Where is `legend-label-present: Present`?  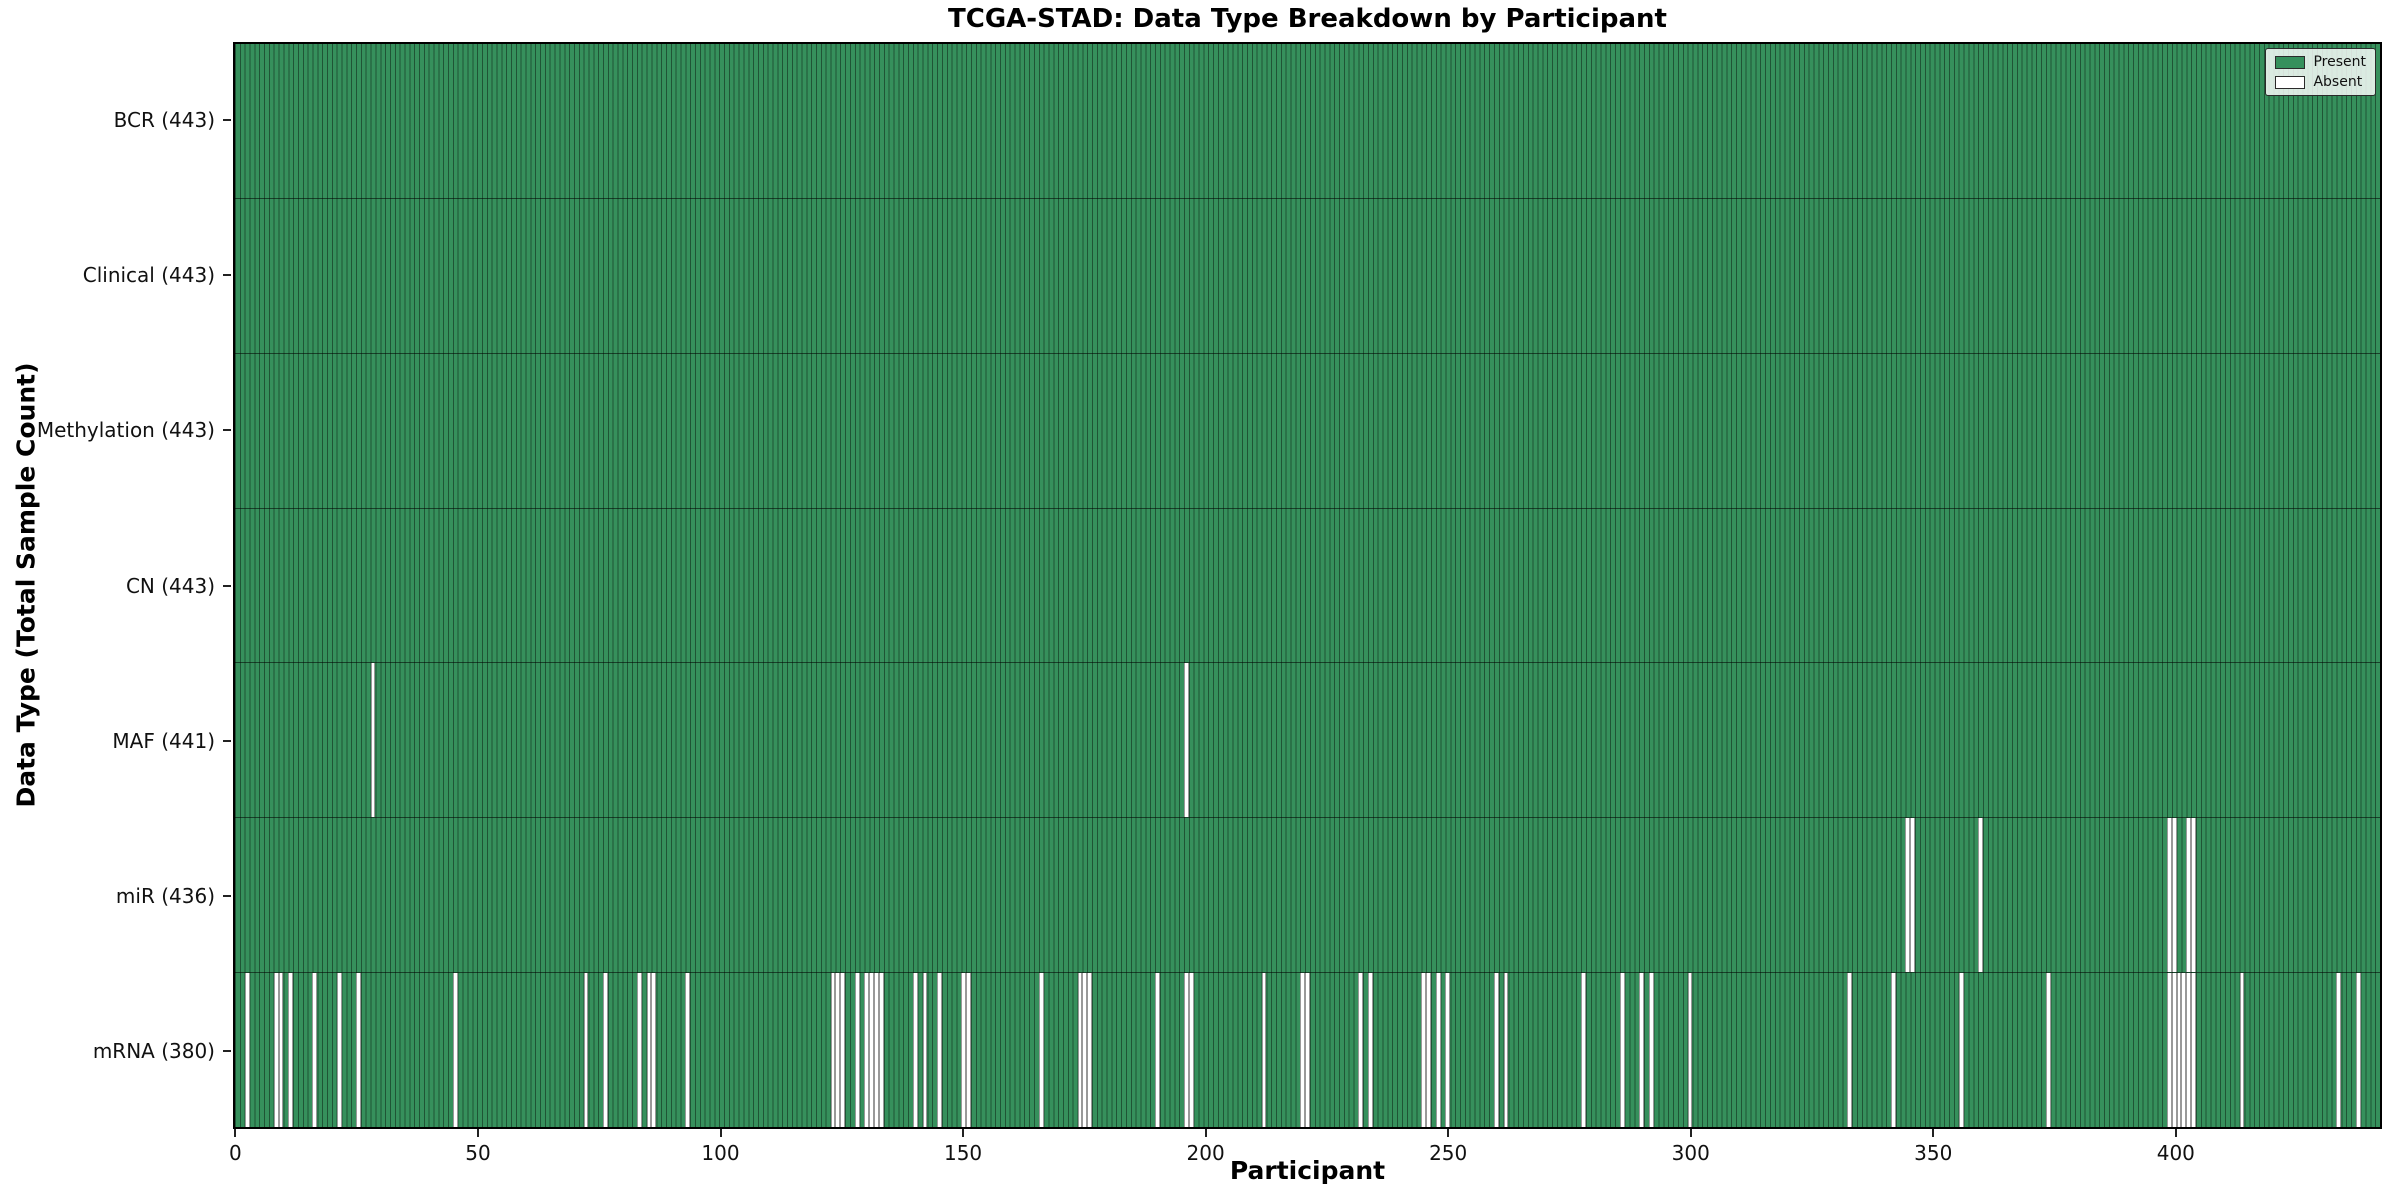
legend-label-present: Present is located at coordinates (2339, 62).